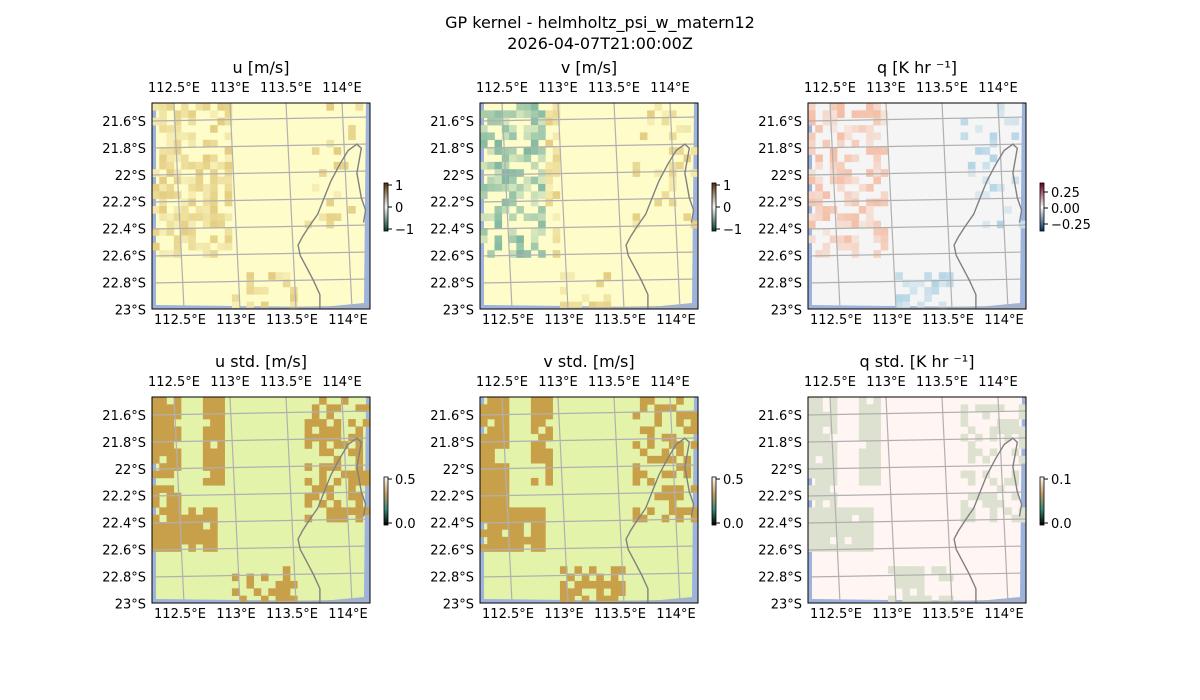  What do you see at coordinates (292, 614) in the screenshot?
I see `lon-tick-bottom: 113.5°E` at bounding box center [292, 614].